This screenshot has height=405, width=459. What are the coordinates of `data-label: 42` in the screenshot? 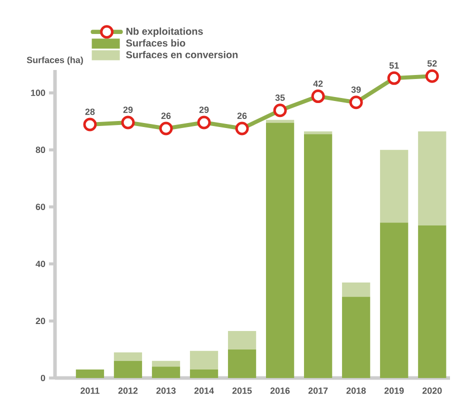 It's located at (318, 83).